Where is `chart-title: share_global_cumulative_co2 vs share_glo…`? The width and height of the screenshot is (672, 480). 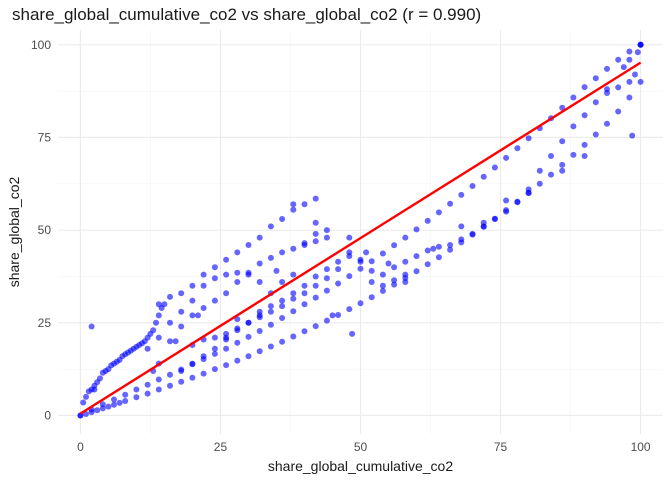 chart-title: share_global_cumulative_co2 vs share_glo… is located at coordinates (247, 14).